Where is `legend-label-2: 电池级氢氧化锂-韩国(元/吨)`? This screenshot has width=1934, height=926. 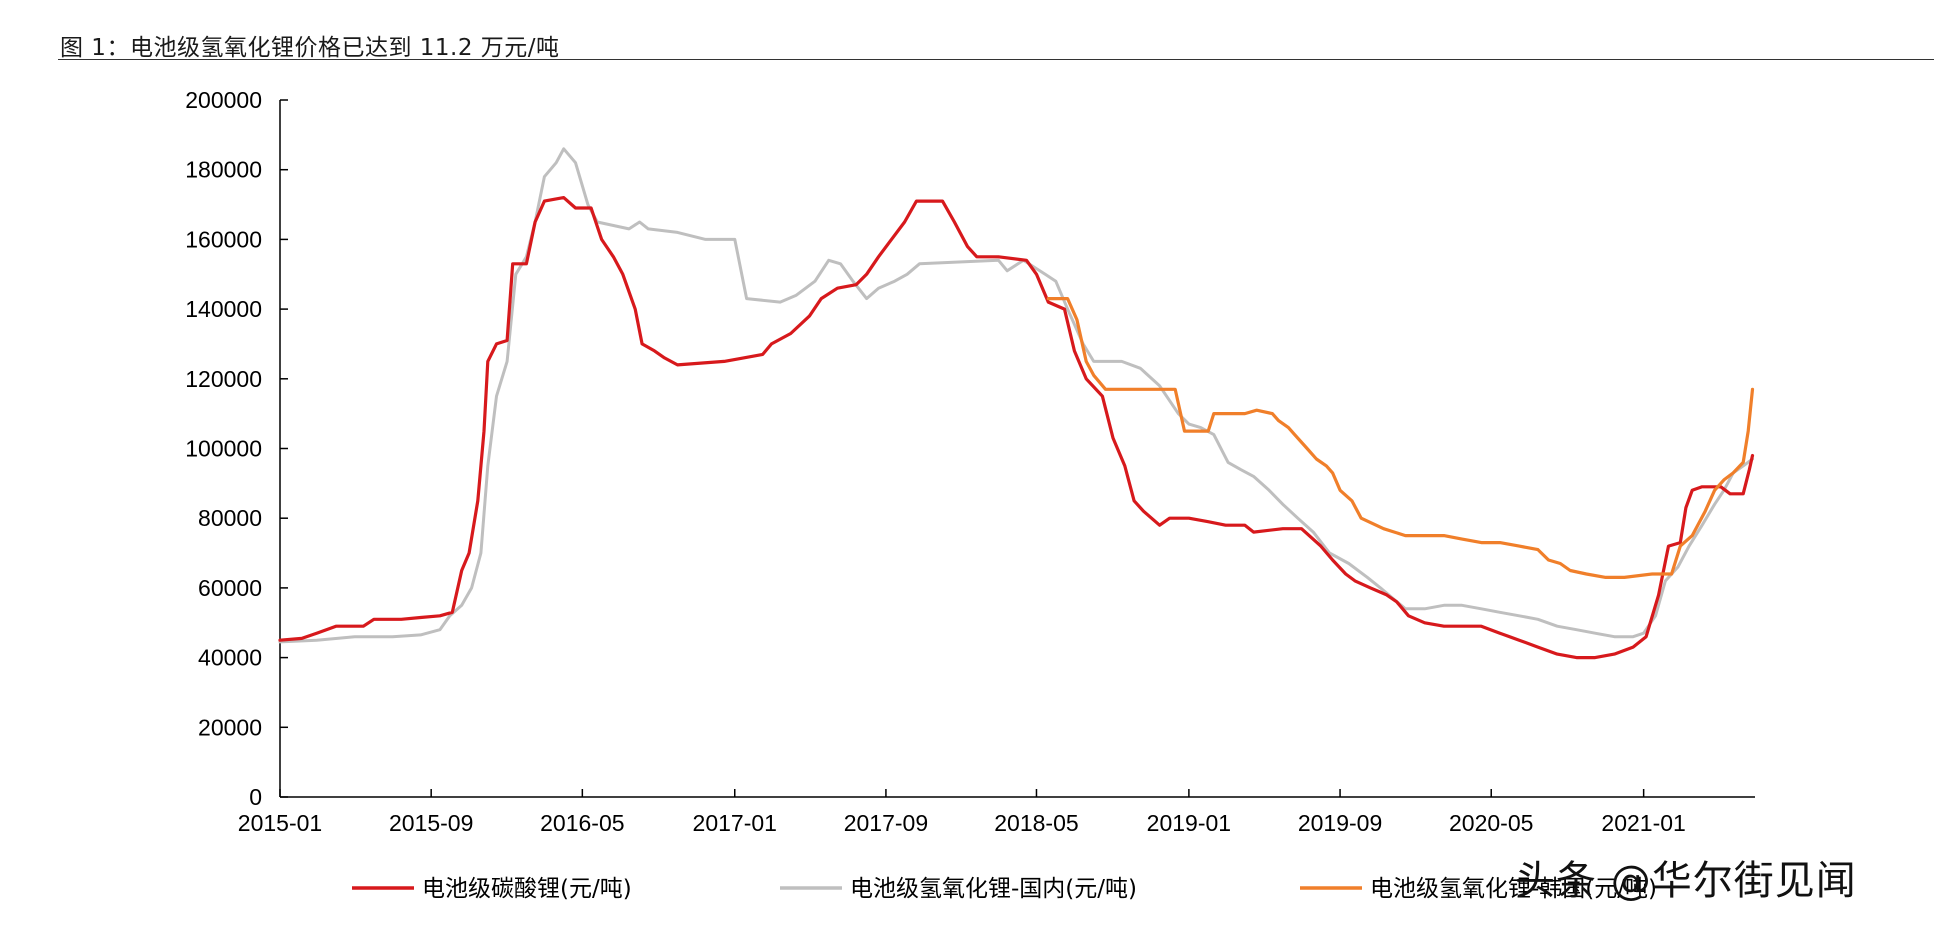
legend-label-2: 电池级氢氧化锂-韩国(元/吨) is located at coordinates (1513, 889).